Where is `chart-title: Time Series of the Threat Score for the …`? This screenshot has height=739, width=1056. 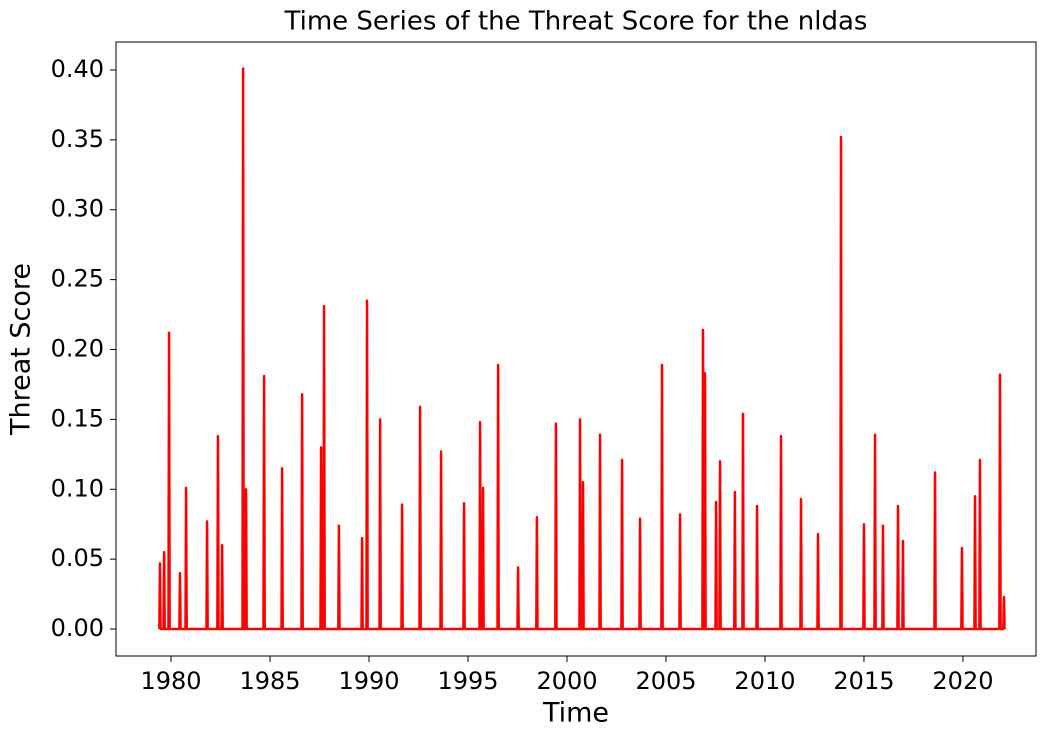
chart-title: Time Series of the Threat Score for the … is located at coordinates (576, 22).